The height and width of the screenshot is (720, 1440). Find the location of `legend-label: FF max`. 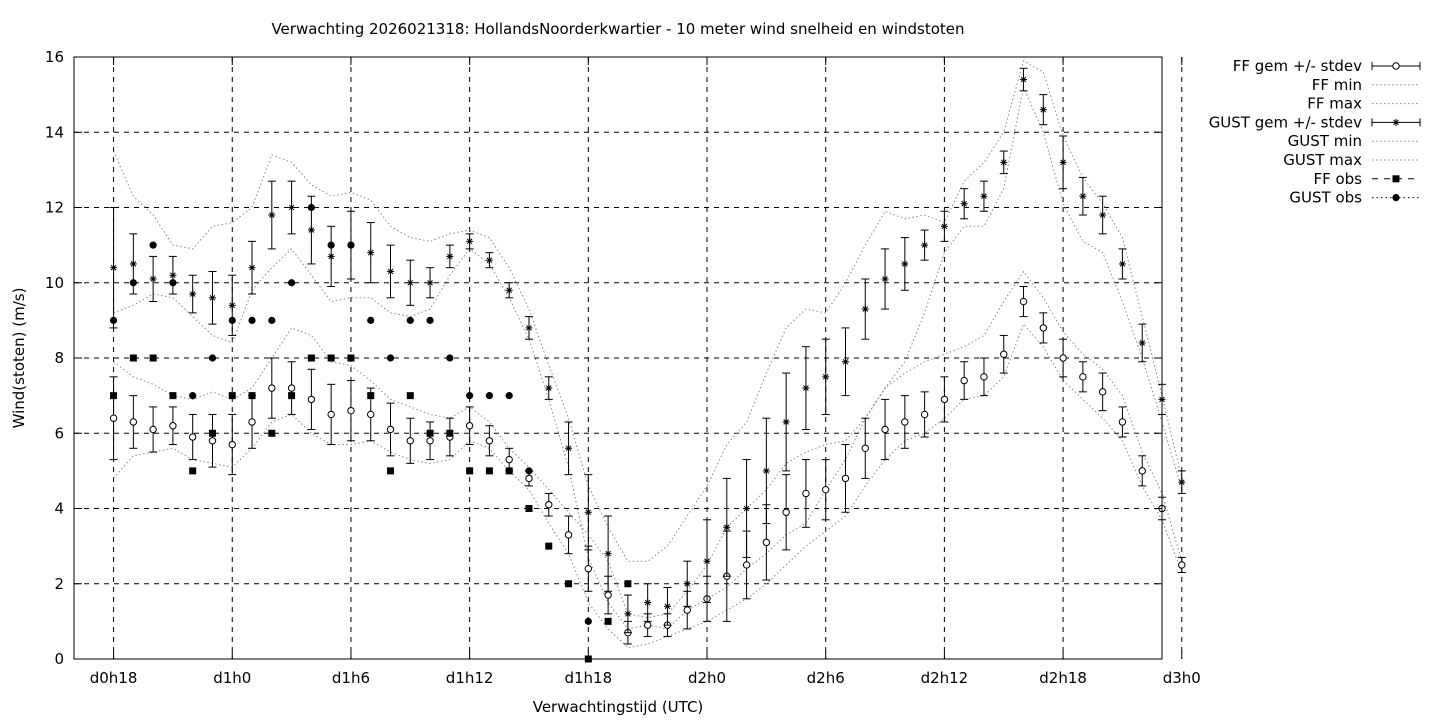

legend-label: FF max is located at coordinates (1334, 104).